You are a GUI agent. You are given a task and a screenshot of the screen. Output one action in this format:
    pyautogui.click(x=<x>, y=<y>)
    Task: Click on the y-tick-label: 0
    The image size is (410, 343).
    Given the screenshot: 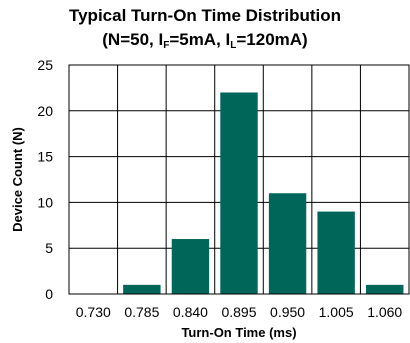 What is the action you would take?
    pyautogui.click(x=49, y=294)
    